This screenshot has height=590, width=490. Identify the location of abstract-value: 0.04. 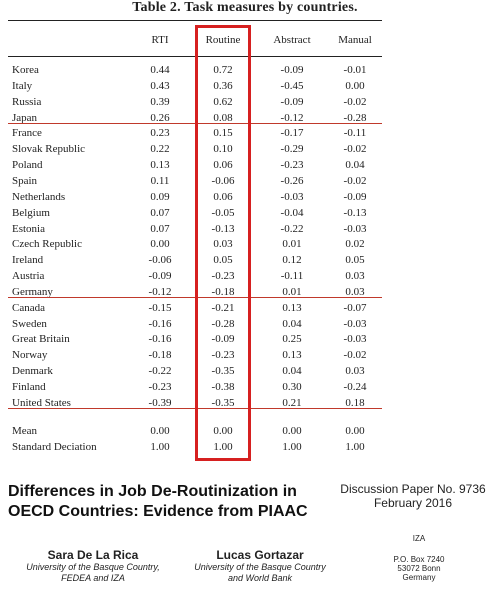
(292, 323).